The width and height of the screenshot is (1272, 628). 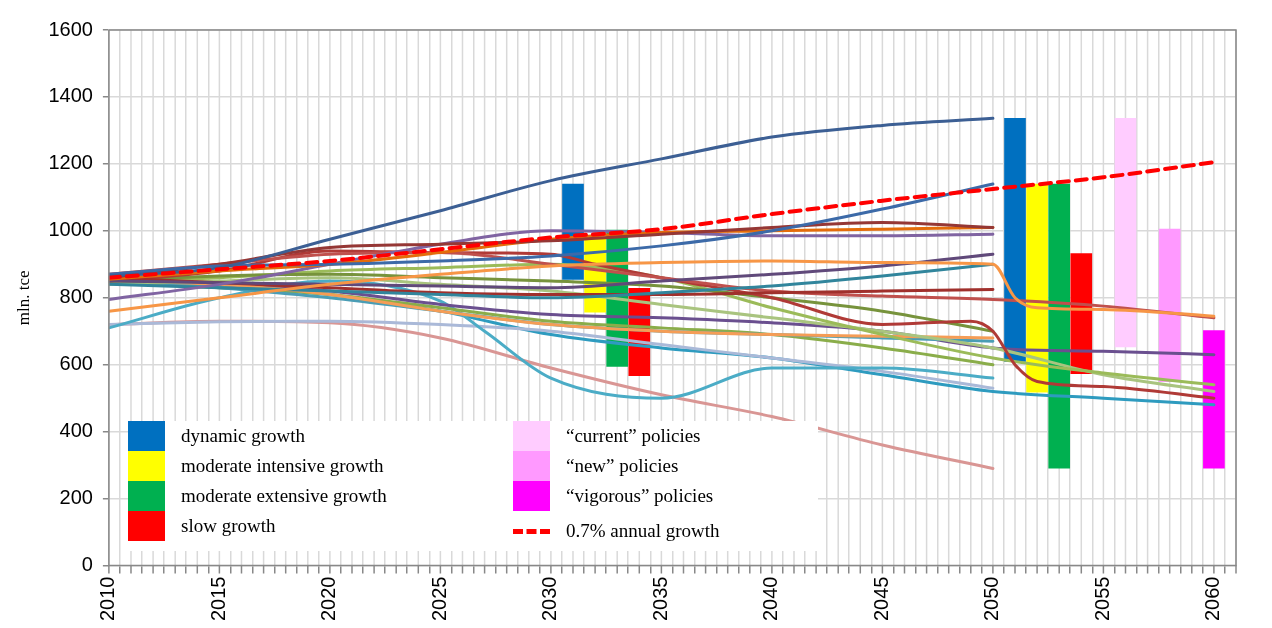 I want to click on y-tick-label: 800, so click(x=76, y=296).